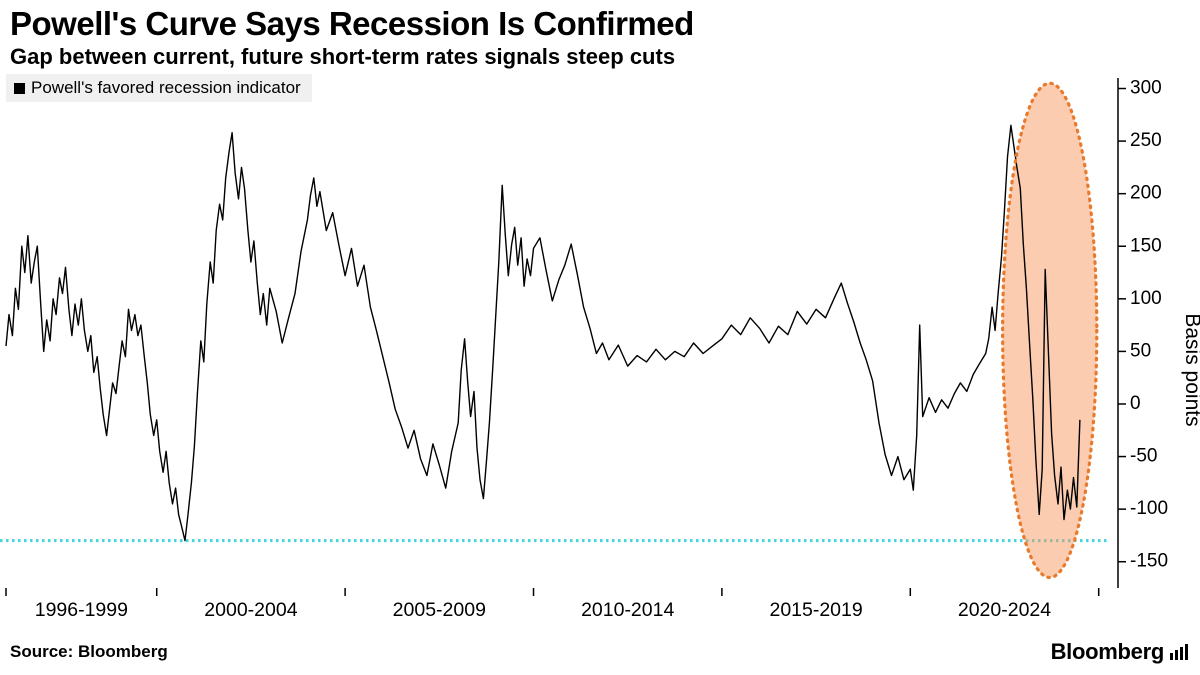 The width and height of the screenshot is (1200, 675). I want to click on y-axis-tick-label: 0, so click(1135, 403).